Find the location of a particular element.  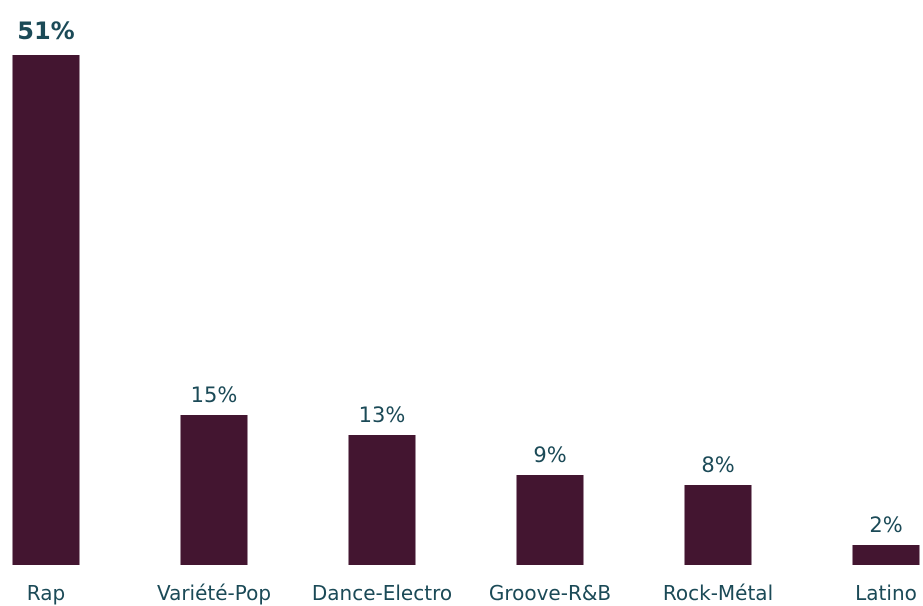

bar-groove-r-b is located at coordinates (550, 520).